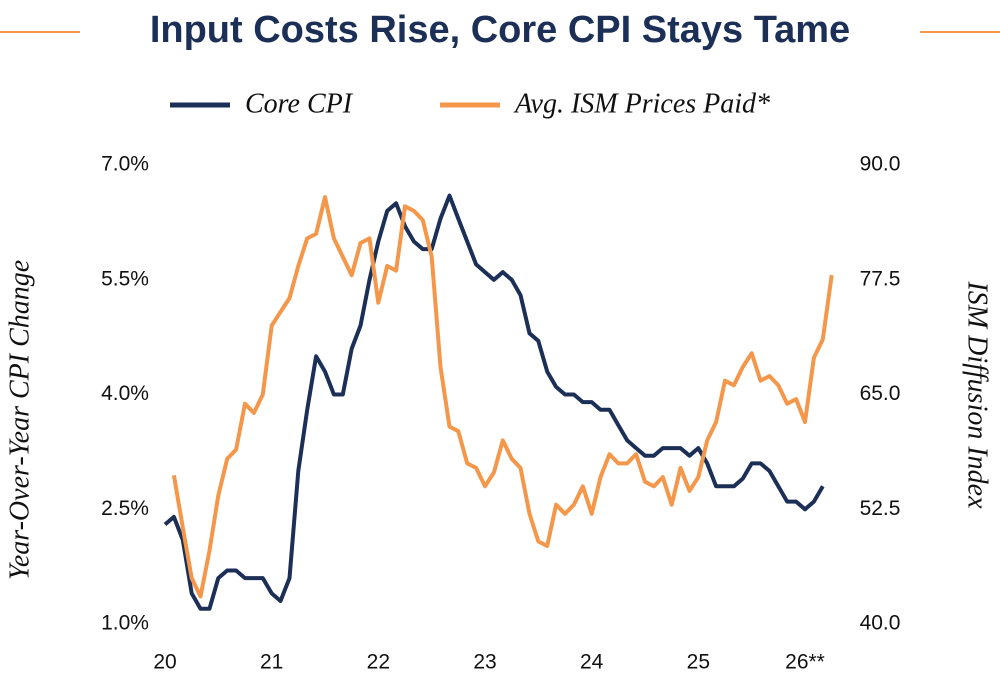  I want to click on y2-tick-label: 65.0, so click(880, 393).